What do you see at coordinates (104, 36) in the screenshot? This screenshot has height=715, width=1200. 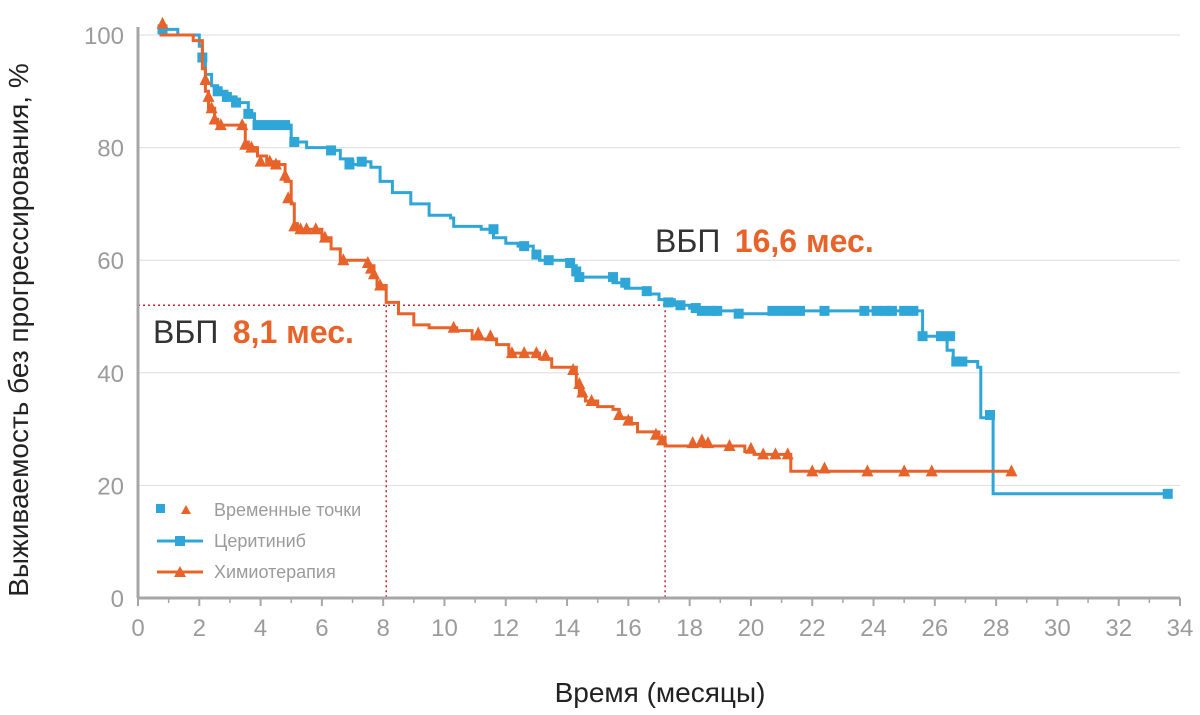 I see `y-tick-label-100: 100` at bounding box center [104, 36].